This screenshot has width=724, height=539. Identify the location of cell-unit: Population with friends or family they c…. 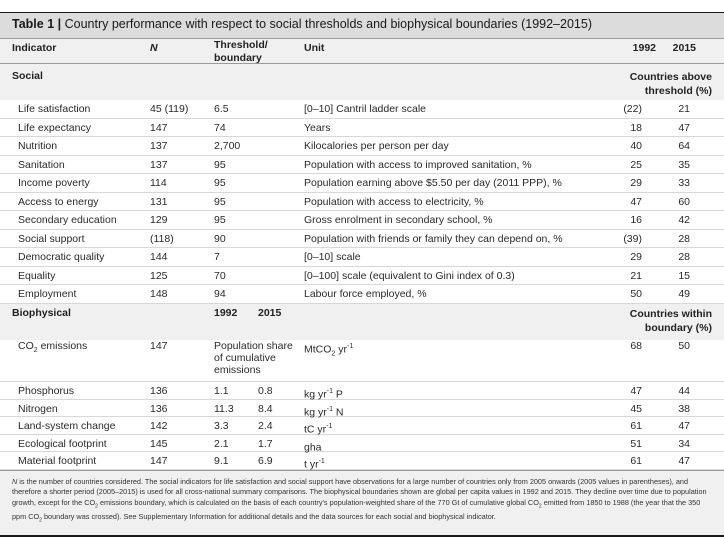
(433, 238).